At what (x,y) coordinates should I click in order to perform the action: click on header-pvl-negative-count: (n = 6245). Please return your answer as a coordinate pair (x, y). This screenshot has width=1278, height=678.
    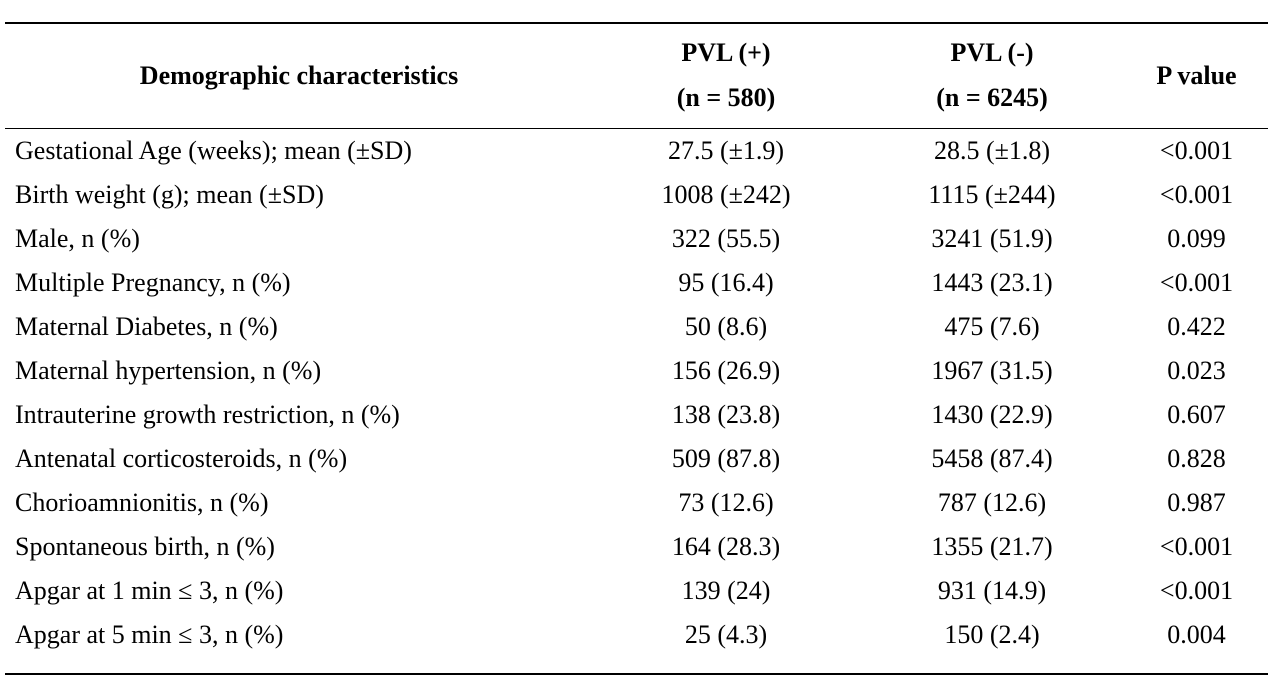
    Looking at the image, I should click on (992, 97).